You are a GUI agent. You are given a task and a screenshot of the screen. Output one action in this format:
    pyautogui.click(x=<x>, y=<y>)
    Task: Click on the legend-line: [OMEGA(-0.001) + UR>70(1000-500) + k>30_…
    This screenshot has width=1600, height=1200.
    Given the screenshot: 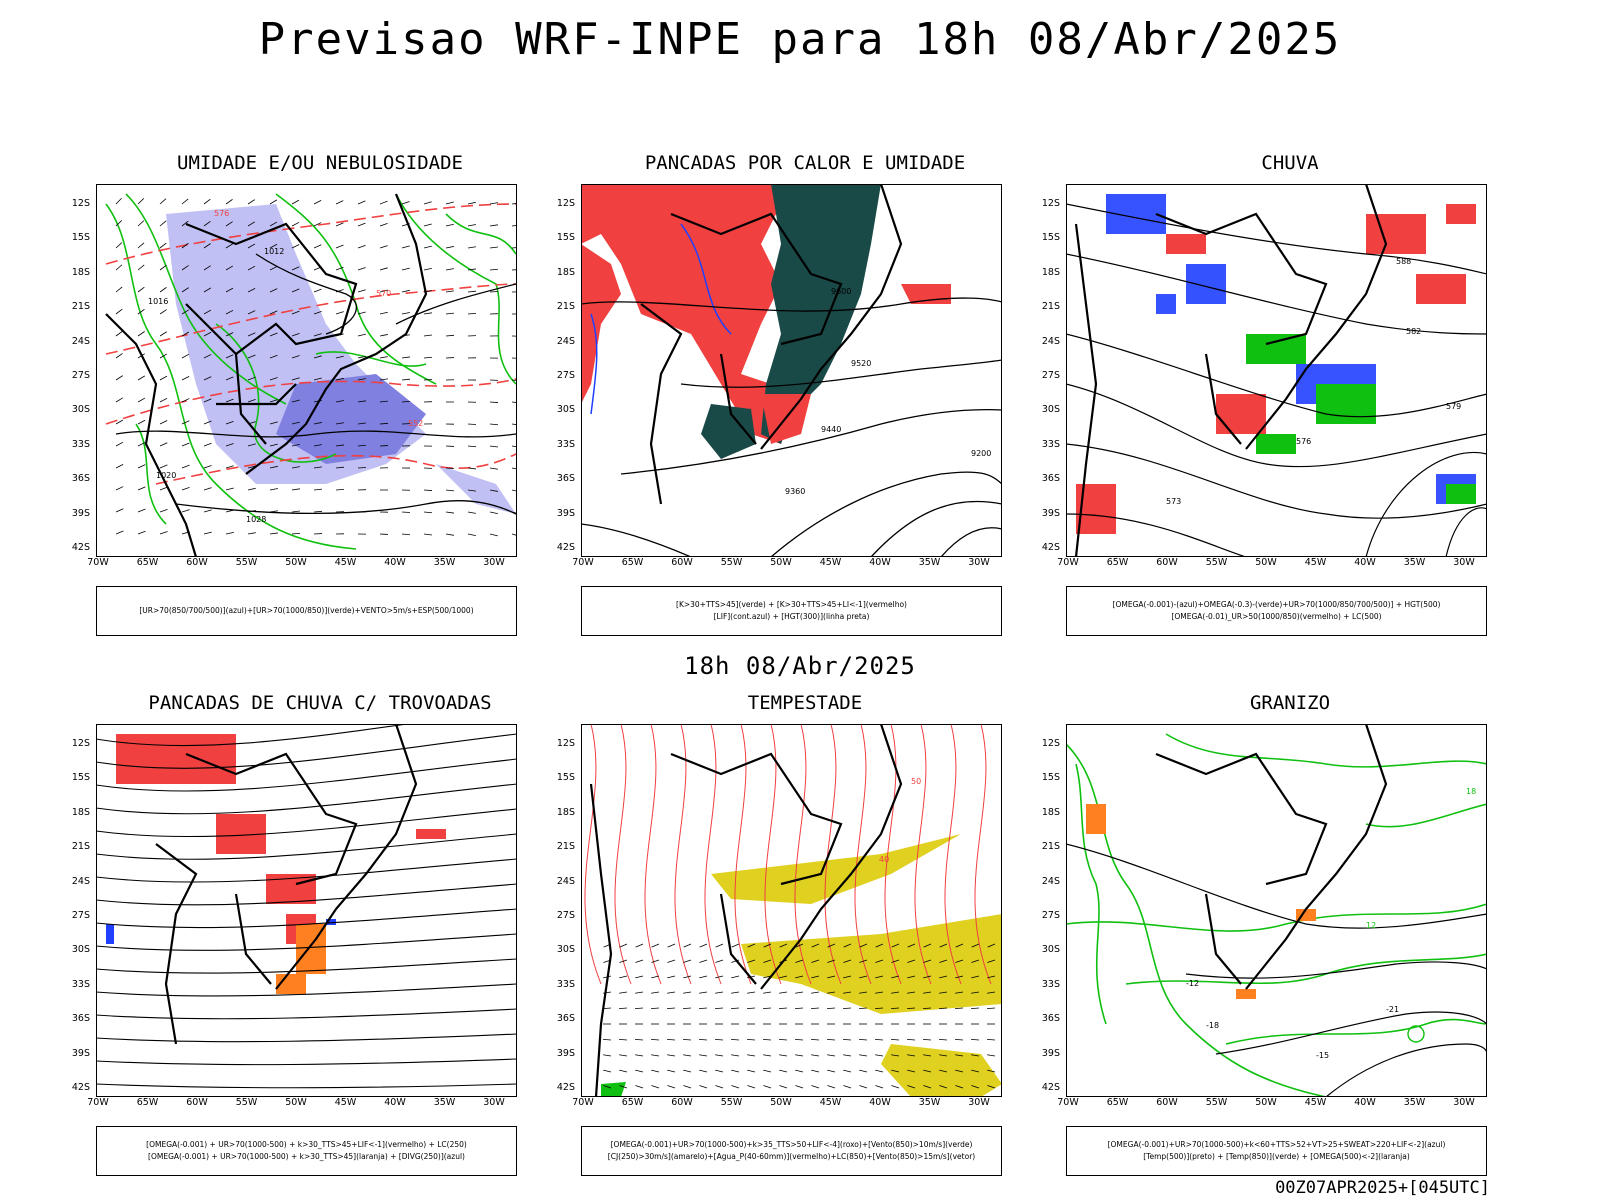 What is the action you would take?
    pyautogui.click(x=306, y=1144)
    